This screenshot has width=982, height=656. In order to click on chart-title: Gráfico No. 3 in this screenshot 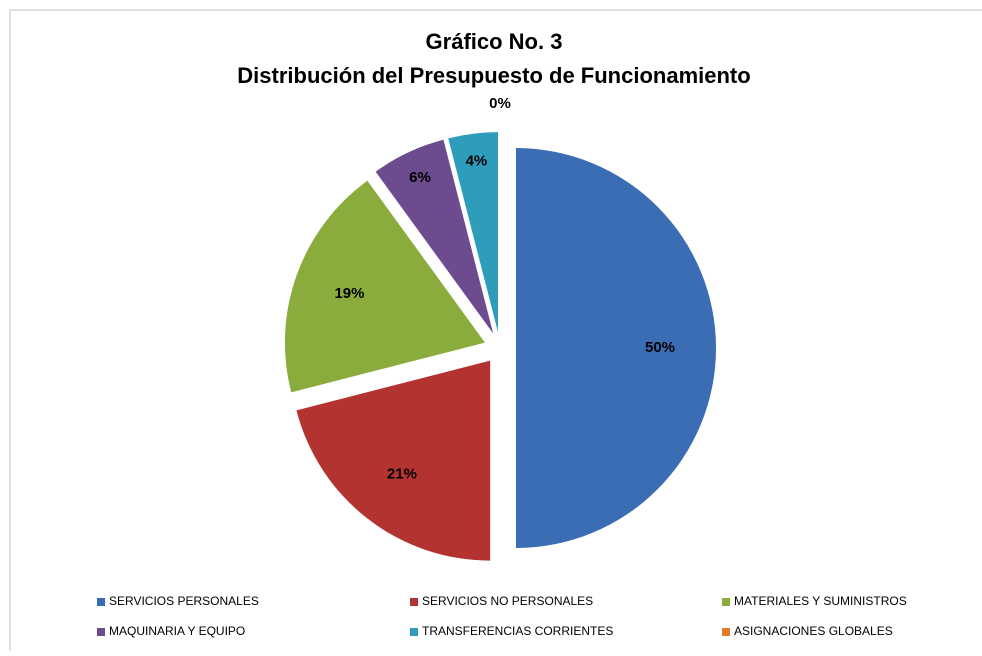, I will do `click(494, 41)`.